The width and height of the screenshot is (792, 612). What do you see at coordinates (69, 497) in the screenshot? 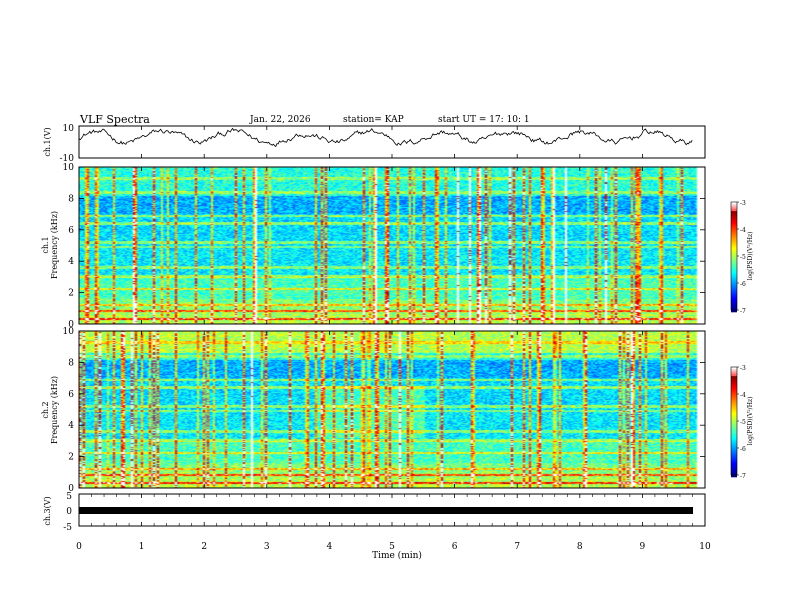
I see `ch3-ytick-top: 5` at bounding box center [69, 497].